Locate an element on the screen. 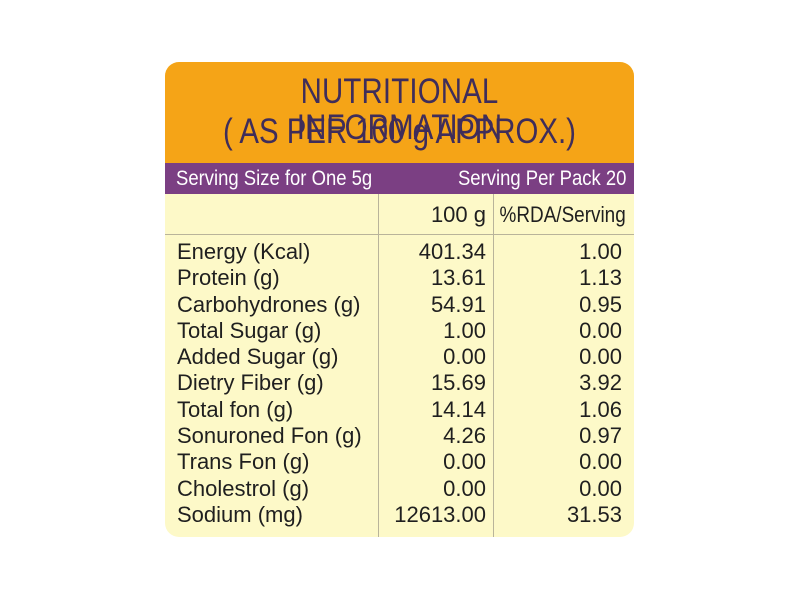 This screenshot has height=599, width=800. nutrient-row: Cholestrol (g) 0.00 0.00 is located at coordinates (399, 489).